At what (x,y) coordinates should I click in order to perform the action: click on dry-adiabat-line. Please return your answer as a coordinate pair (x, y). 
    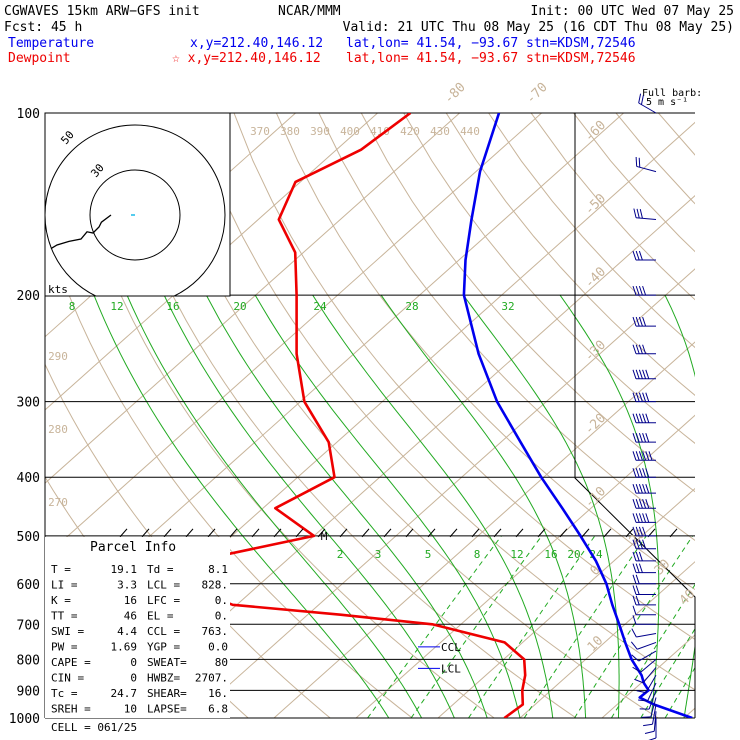
    Looking at the image, I should click on (591, 231).